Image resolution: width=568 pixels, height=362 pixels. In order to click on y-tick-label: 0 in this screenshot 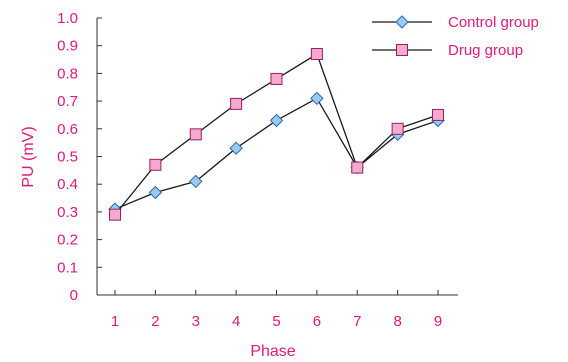, I will do `click(74, 295)`.